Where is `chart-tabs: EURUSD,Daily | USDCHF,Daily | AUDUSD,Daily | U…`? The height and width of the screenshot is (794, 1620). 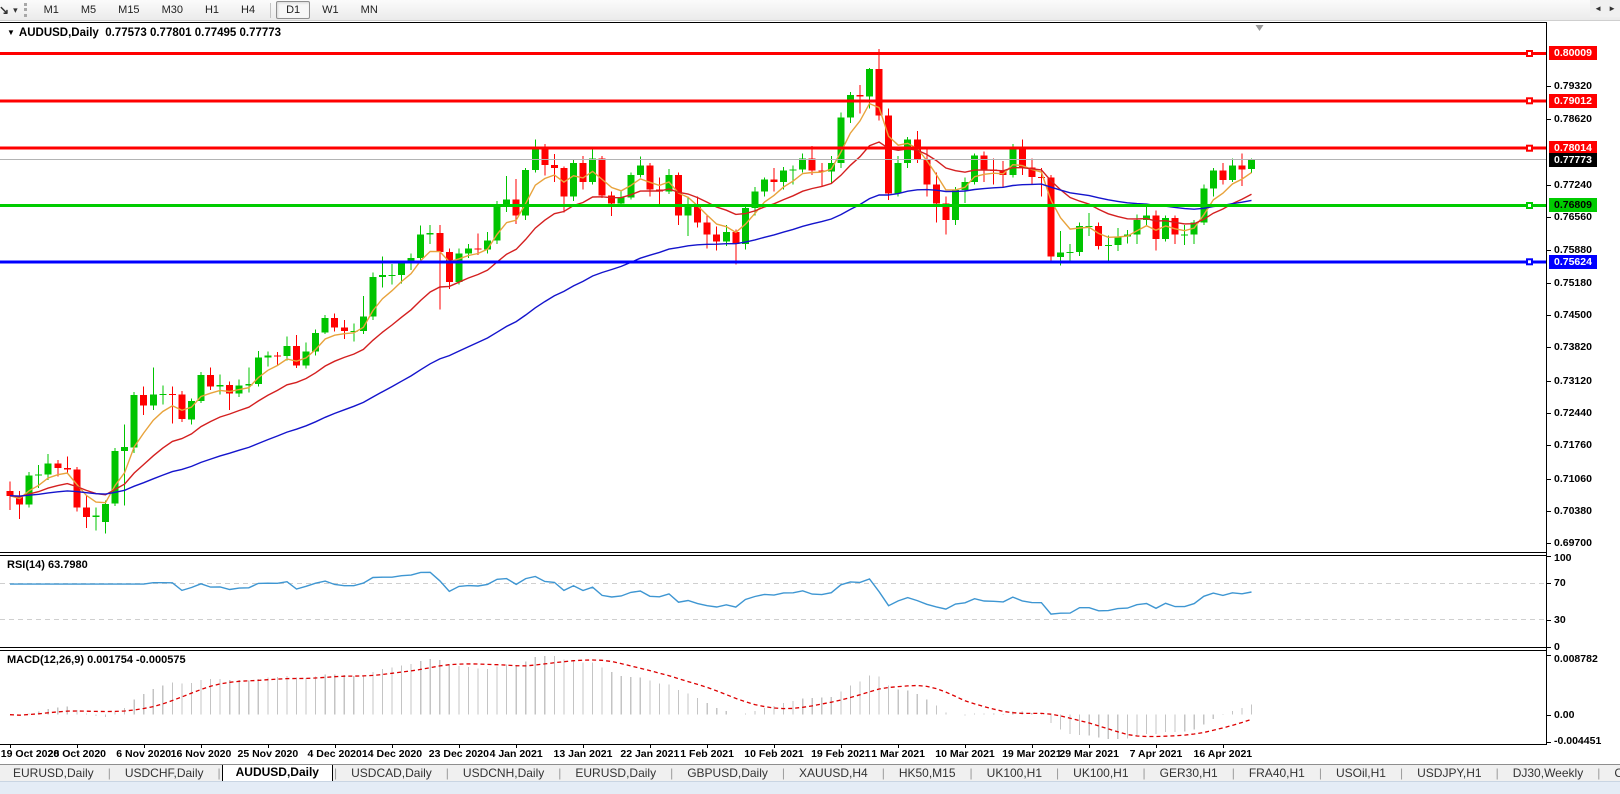
chart-tabs: EURUSD,Daily | USDCHF,Daily | AUDUSD,Daily | U… is located at coordinates (810, 773).